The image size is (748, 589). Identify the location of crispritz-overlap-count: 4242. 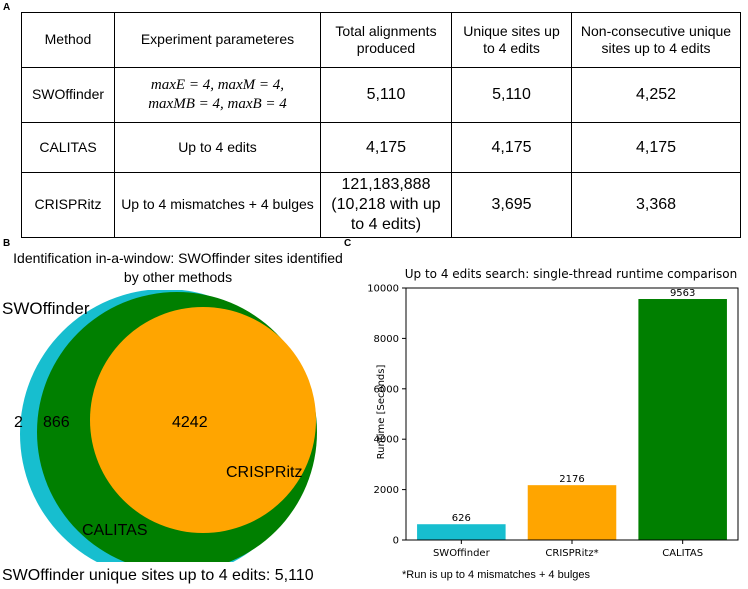
(190, 422).